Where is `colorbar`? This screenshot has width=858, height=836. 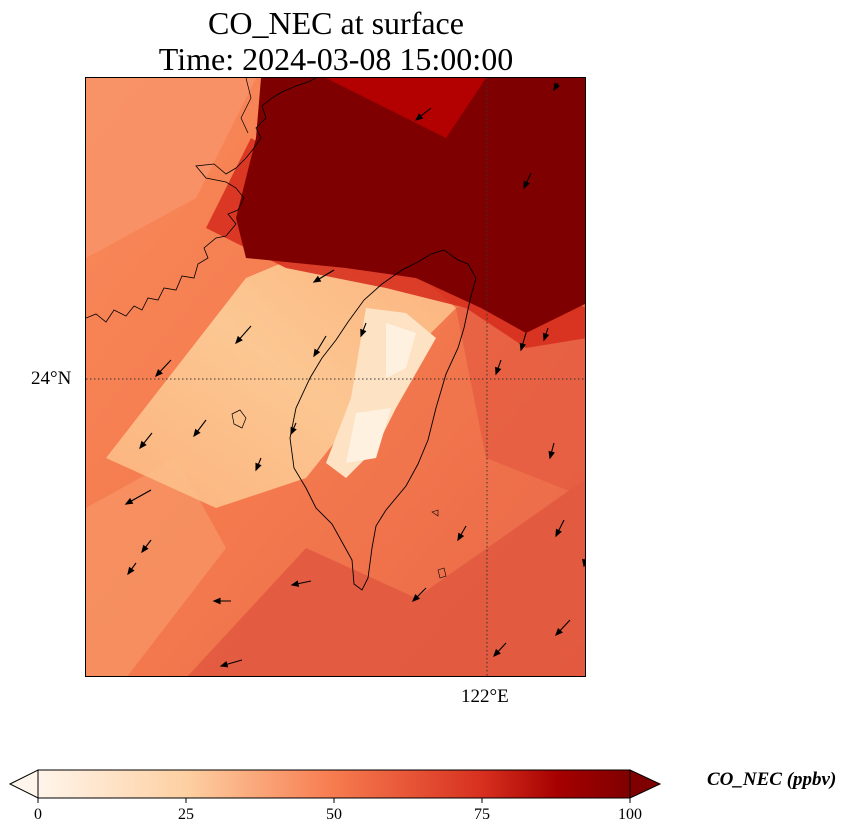
colorbar is located at coordinates (335, 786).